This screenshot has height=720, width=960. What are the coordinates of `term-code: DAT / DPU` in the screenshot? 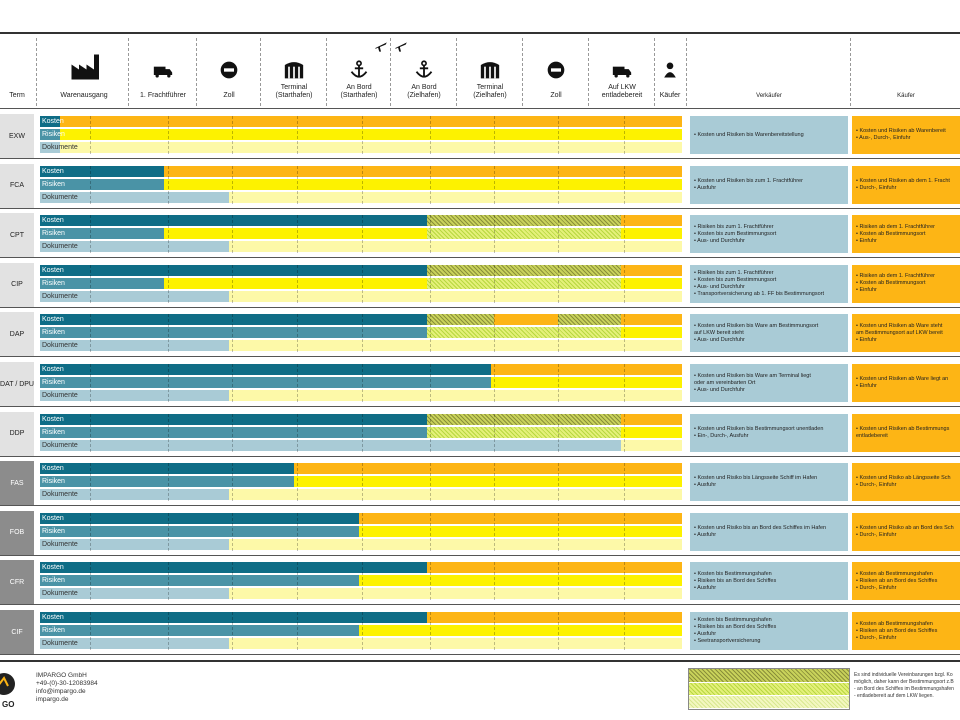 It's located at (17, 384).